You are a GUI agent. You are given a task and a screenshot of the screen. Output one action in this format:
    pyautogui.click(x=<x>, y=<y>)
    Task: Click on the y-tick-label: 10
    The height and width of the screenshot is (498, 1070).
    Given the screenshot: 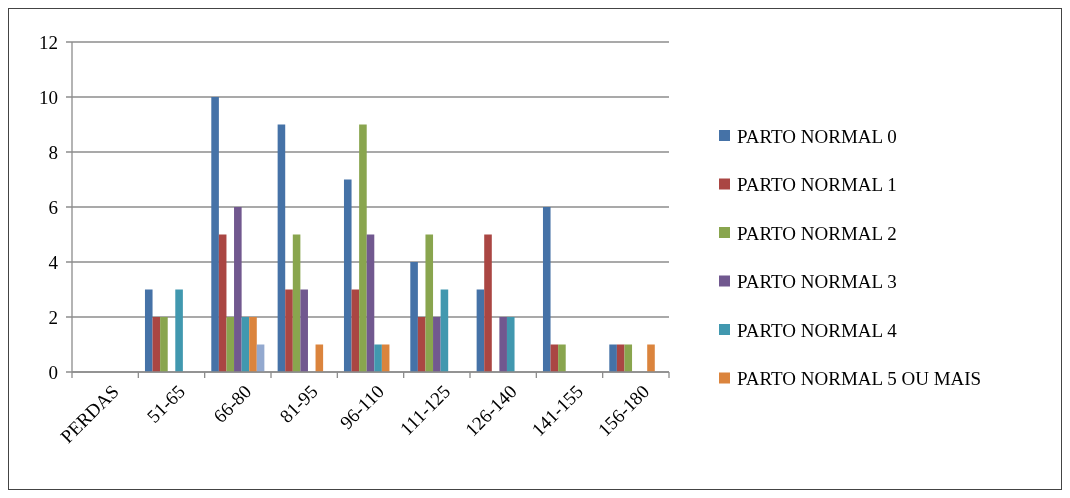 What is the action you would take?
    pyautogui.click(x=48, y=97)
    